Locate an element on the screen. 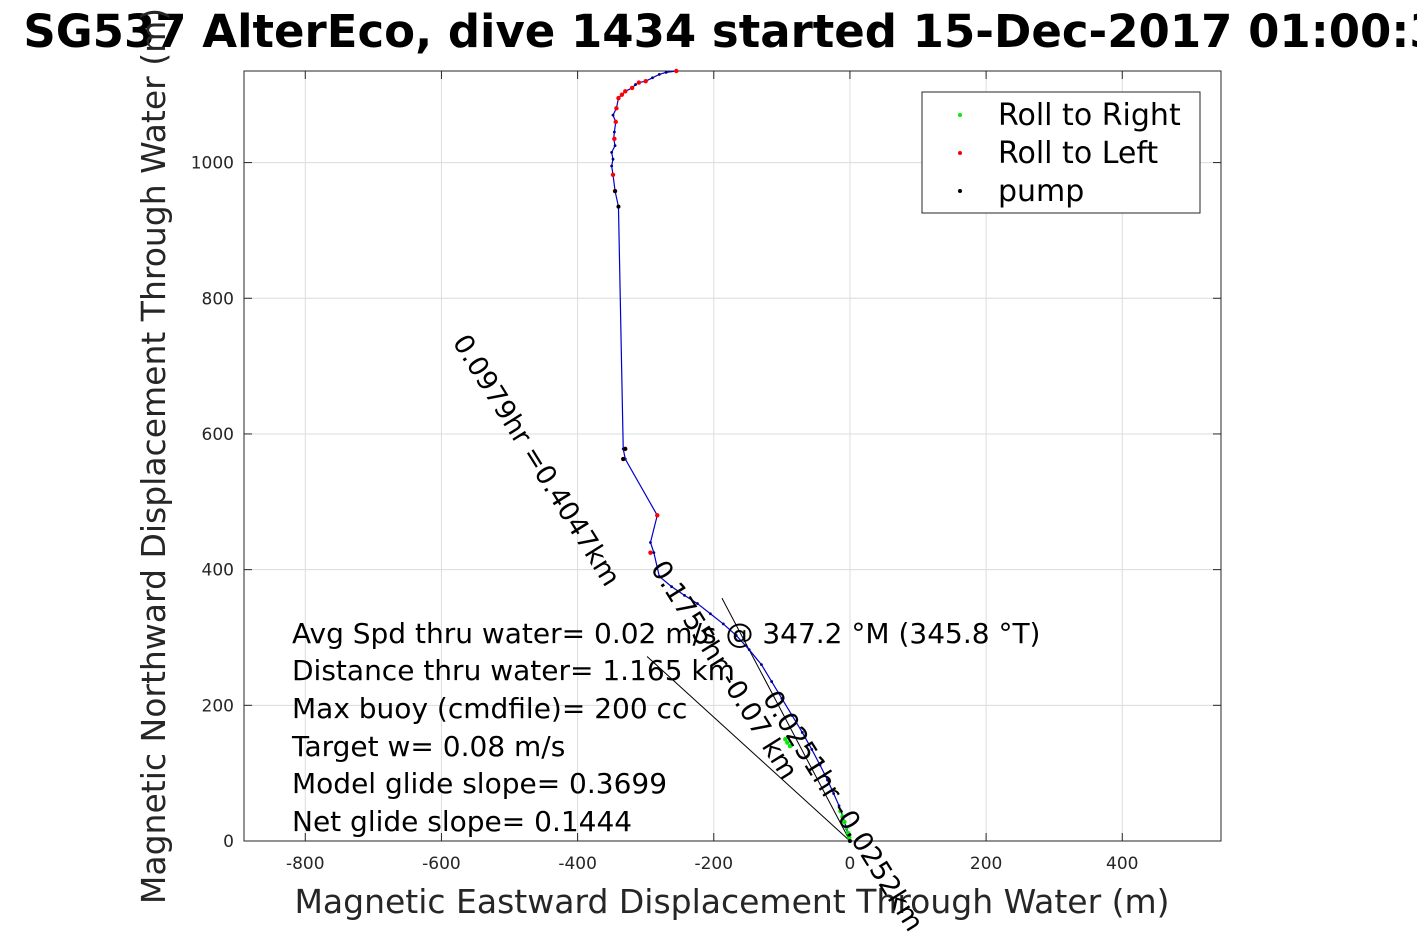 This screenshot has height=949, width=1417. y-tick-label: 1000 is located at coordinates (212, 164).